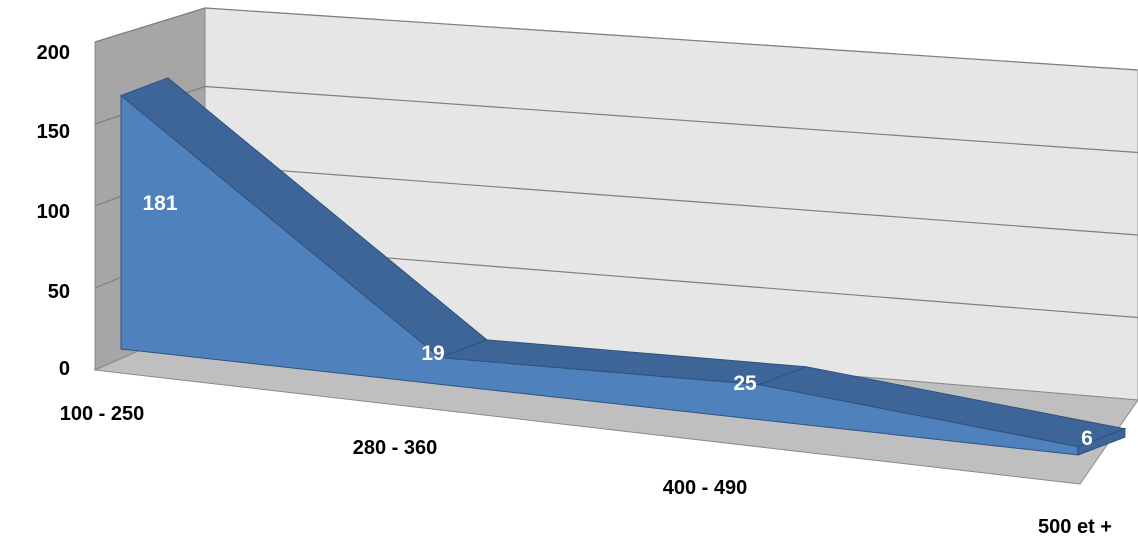  Describe the element at coordinates (102, 414) in the screenshot. I see `x-tick-label: 100 - 250` at that location.